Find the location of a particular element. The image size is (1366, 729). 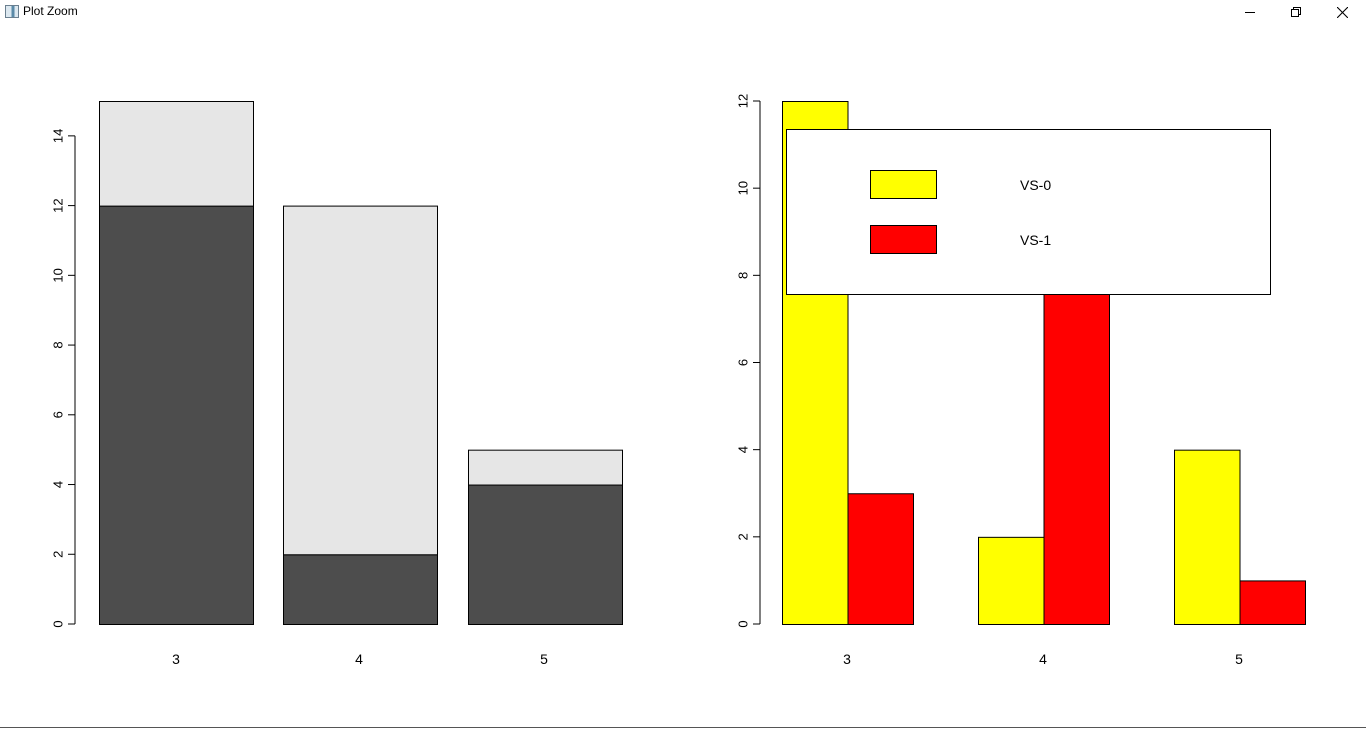

minimize-button is located at coordinates (1250, 12).